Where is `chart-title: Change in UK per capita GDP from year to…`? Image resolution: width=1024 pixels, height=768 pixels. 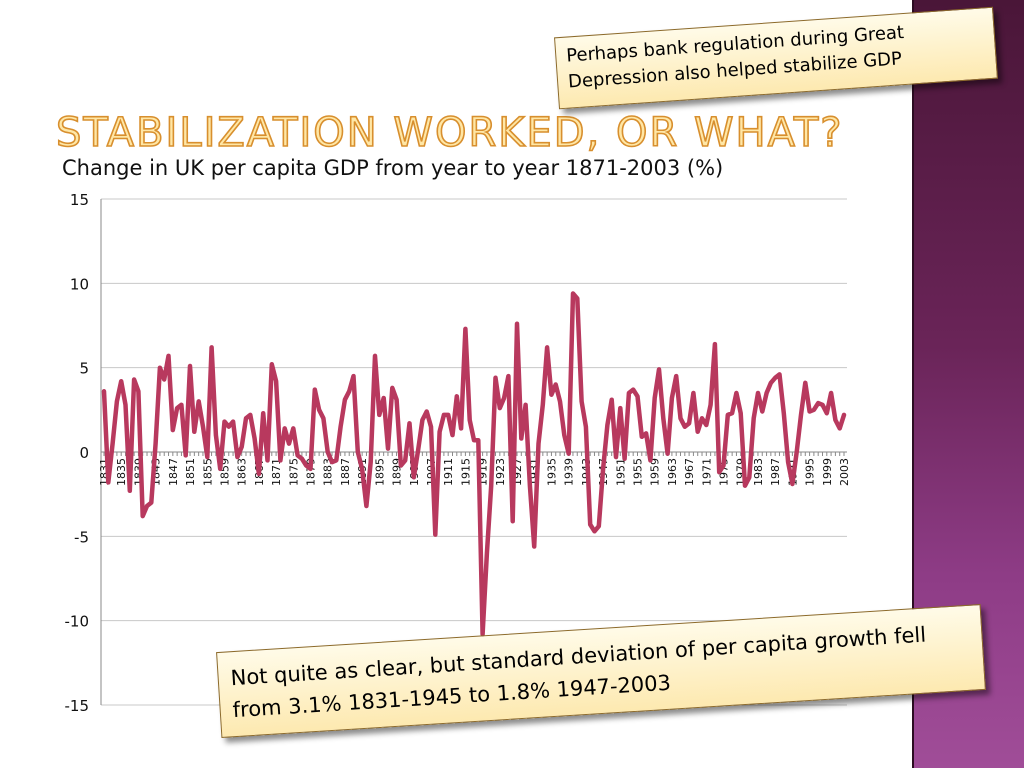 chart-title: Change in UK per capita GDP from year to… is located at coordinates (393, 168).